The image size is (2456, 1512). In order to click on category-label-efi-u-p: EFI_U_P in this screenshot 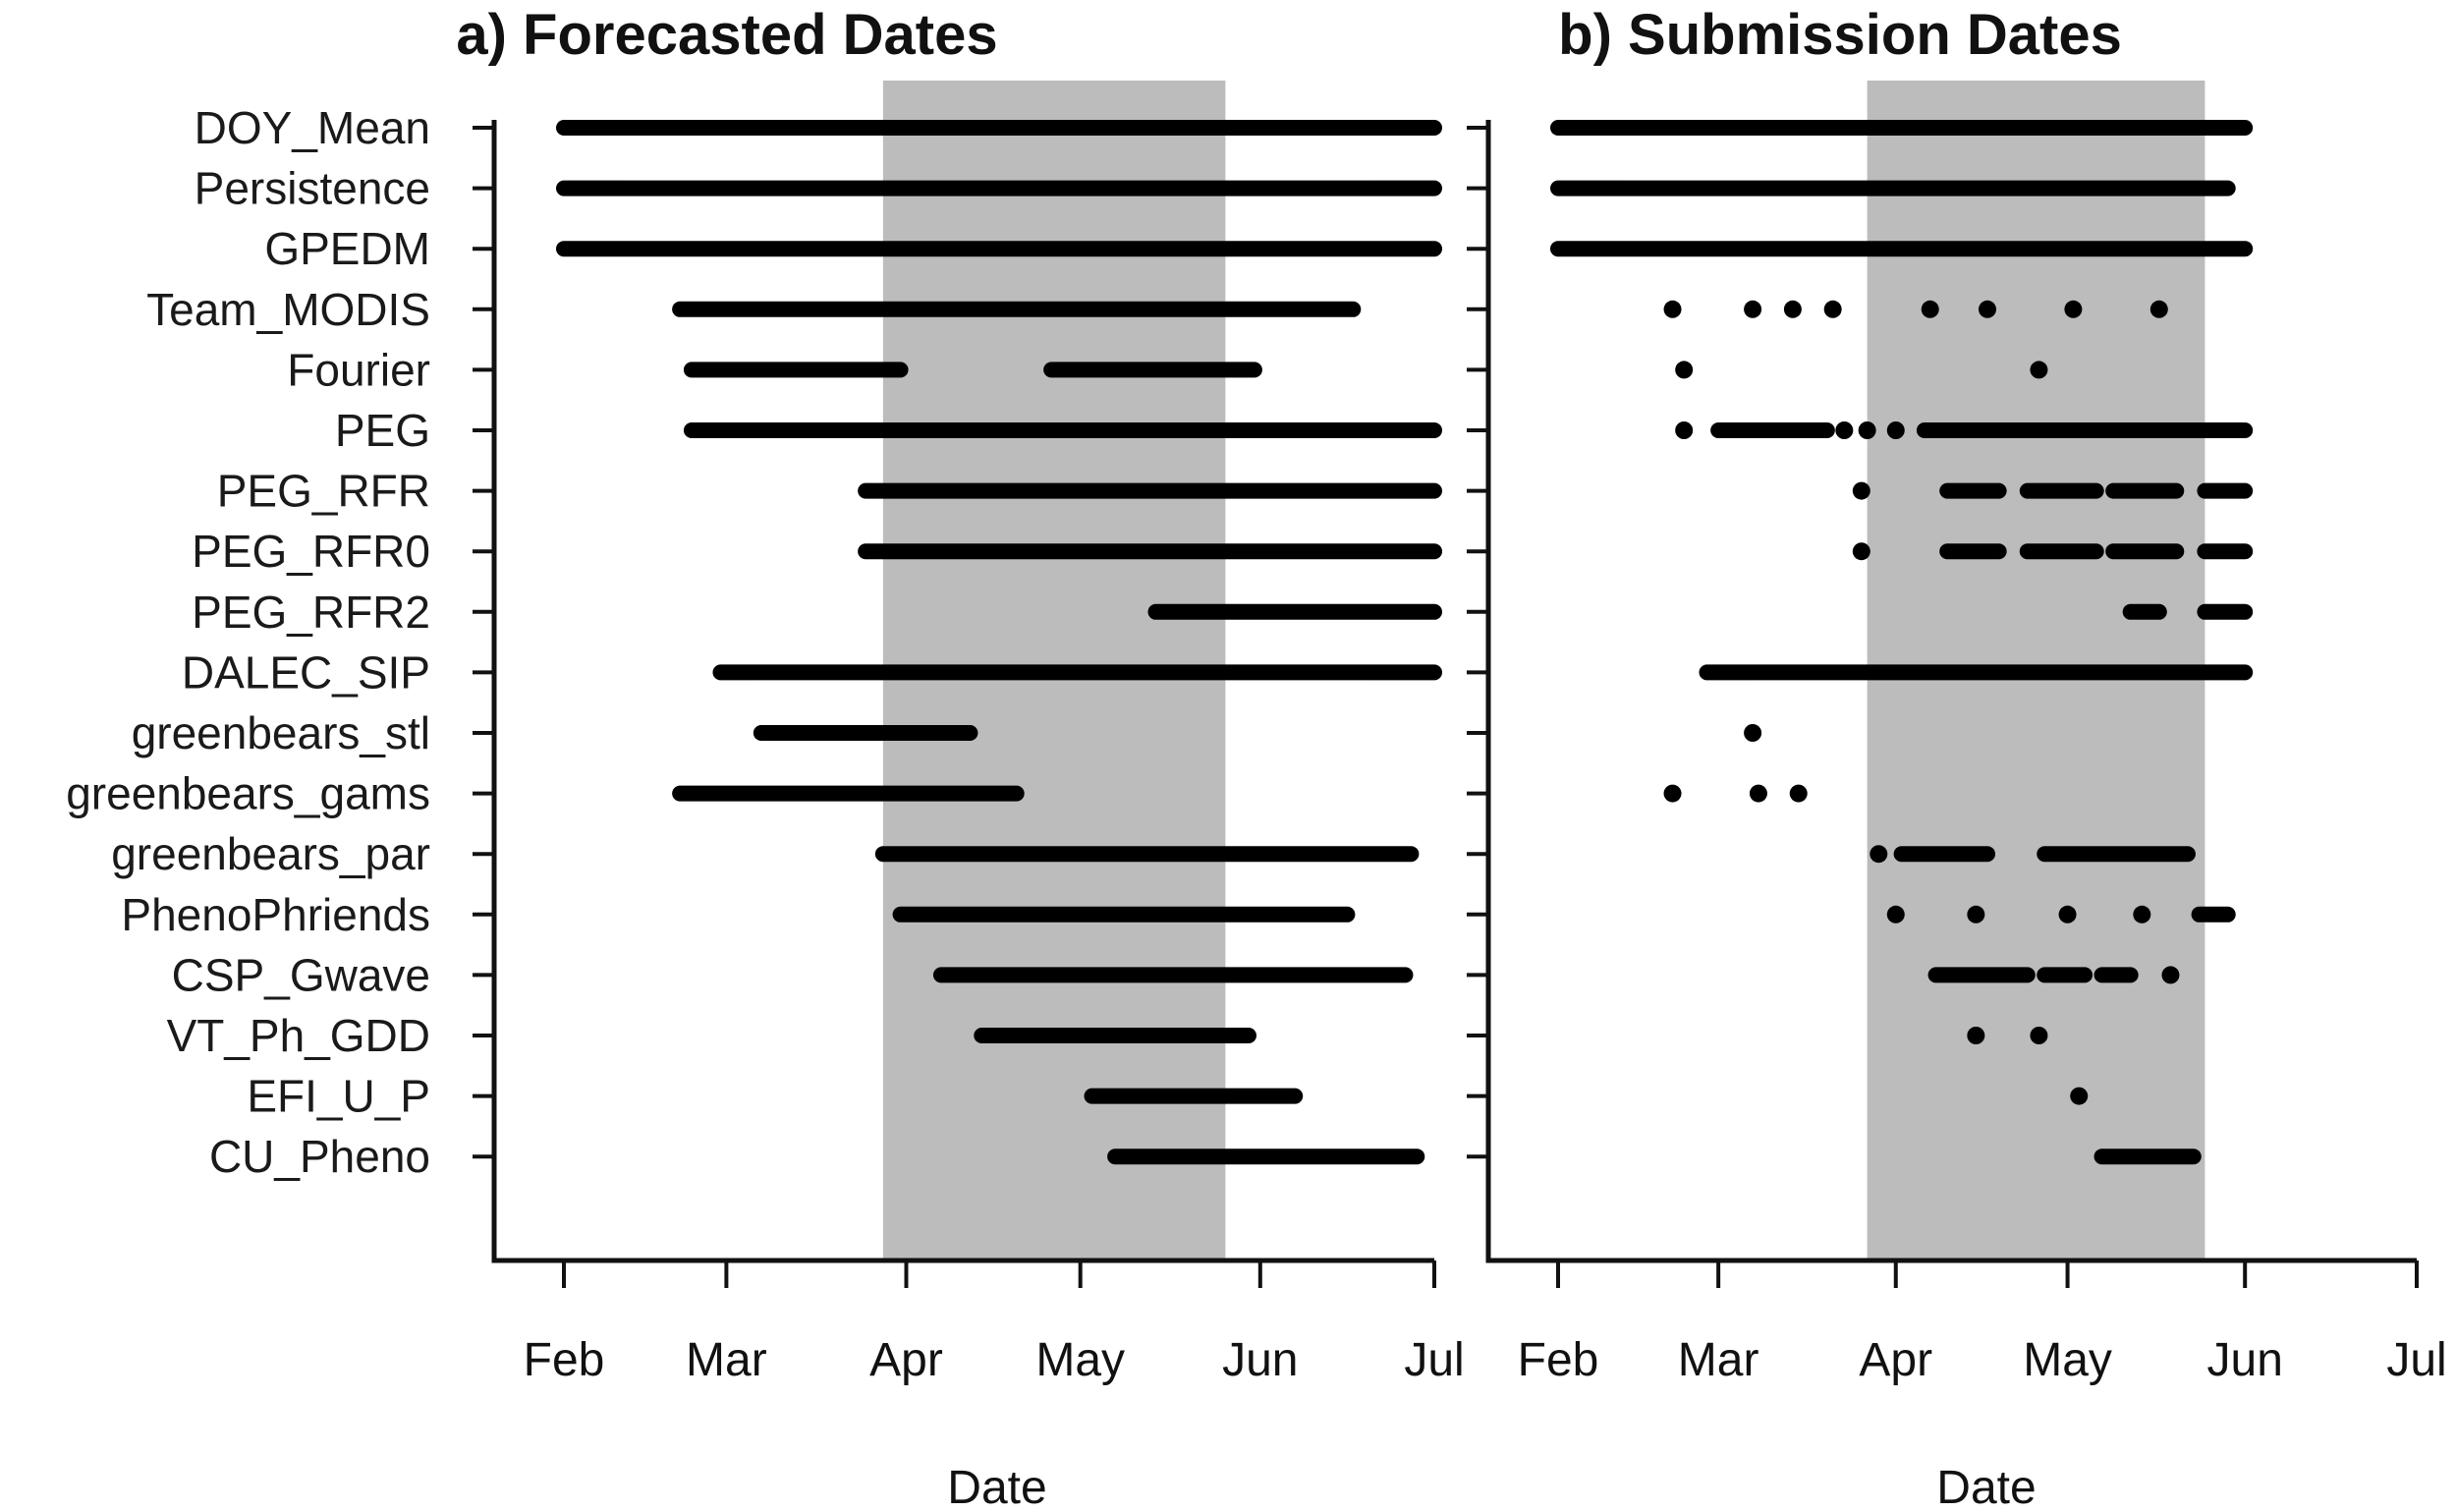, I will do `click(338, 1096)`.